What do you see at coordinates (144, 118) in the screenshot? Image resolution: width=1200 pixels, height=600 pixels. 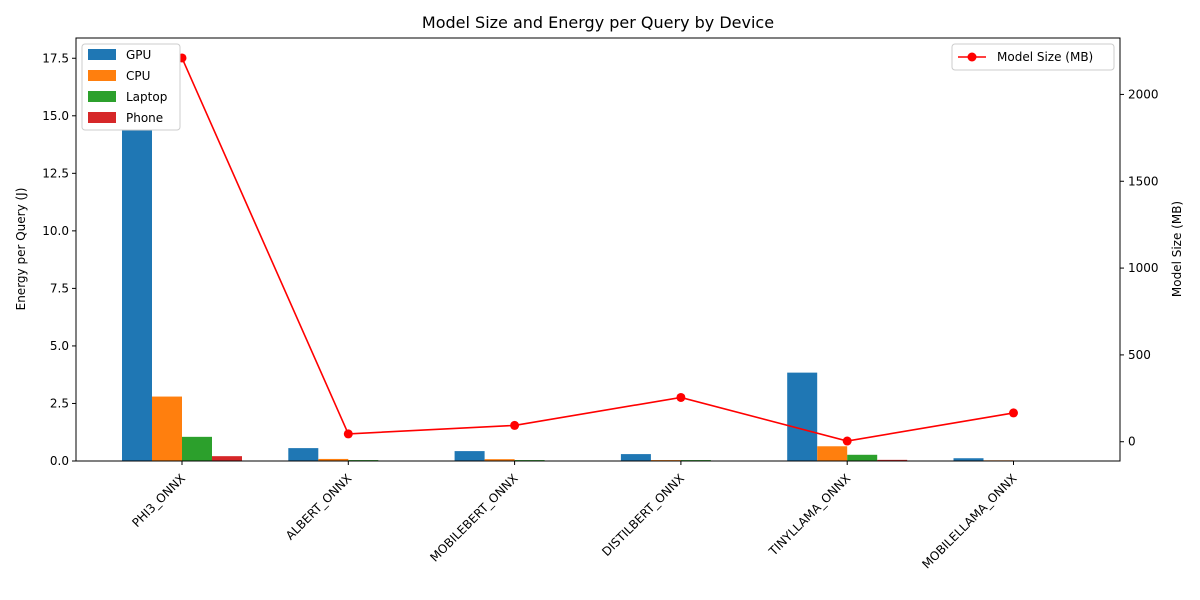 I see `legend-label-phone: Phone` at bounding box center [144, 118].